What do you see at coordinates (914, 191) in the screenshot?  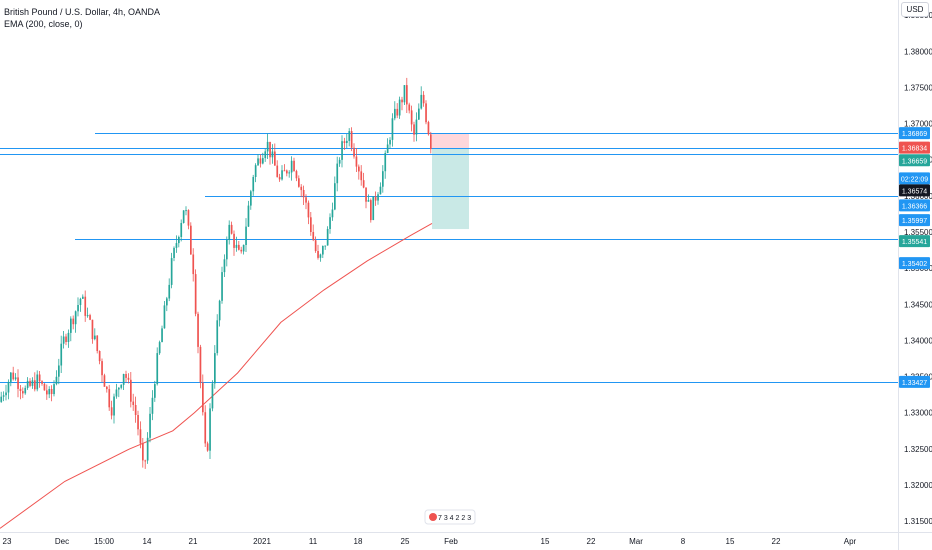 I see `price-badge-label: 1.36574` at bounding box center [914, 191].